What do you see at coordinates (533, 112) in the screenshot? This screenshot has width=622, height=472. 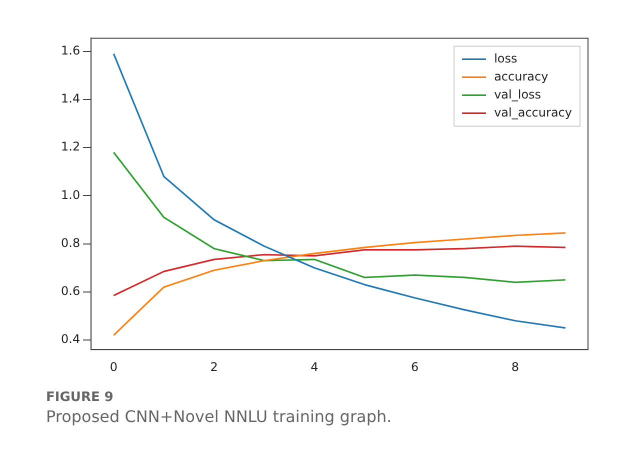 I see `legend-label: val_accuracy` at bounding box center [533, 112].